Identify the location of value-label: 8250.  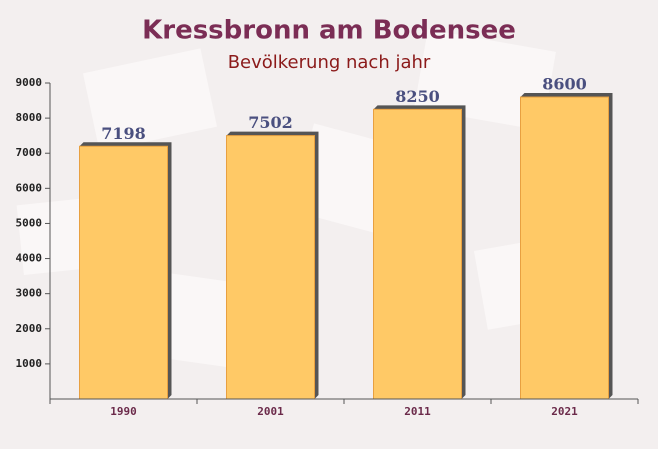
(417, 96).